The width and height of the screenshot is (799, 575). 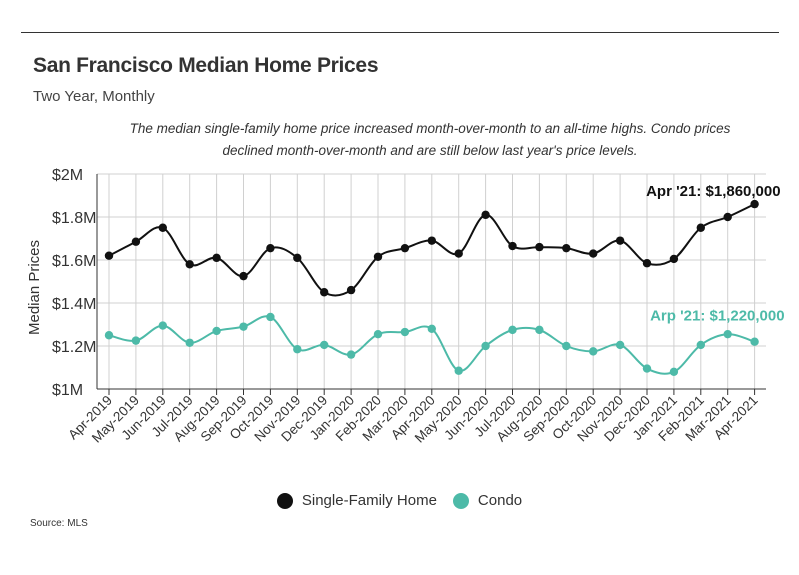 I want to click on source-note: Source: MLS, so click(x=59, y=523).